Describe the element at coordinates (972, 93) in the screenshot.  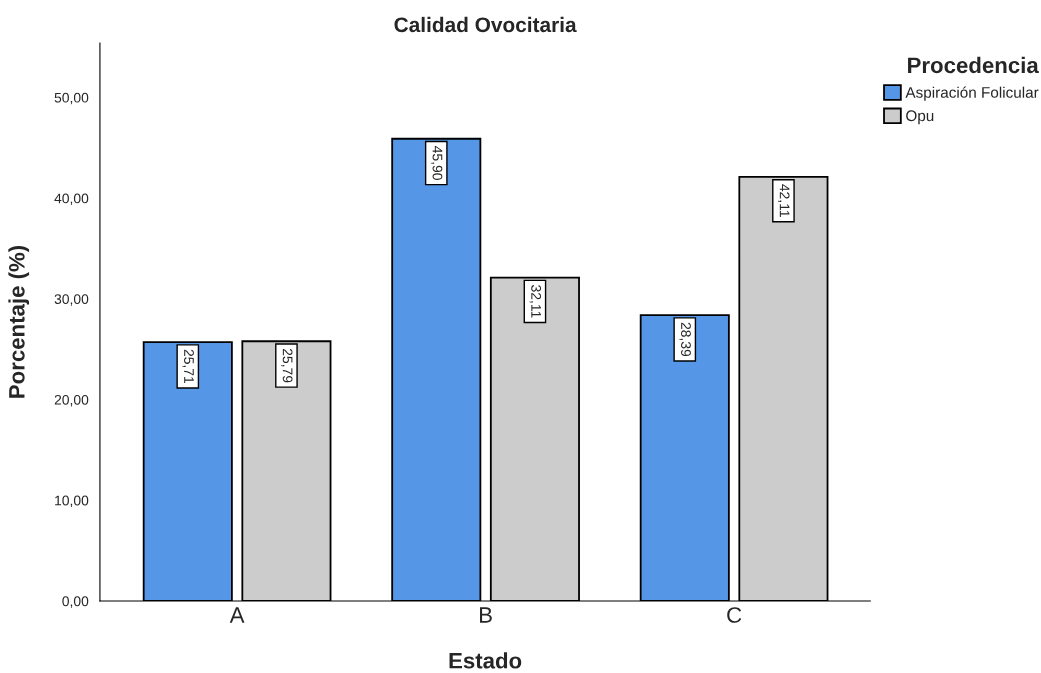
I see `legend-label: Aspiración Folicular` at that location.